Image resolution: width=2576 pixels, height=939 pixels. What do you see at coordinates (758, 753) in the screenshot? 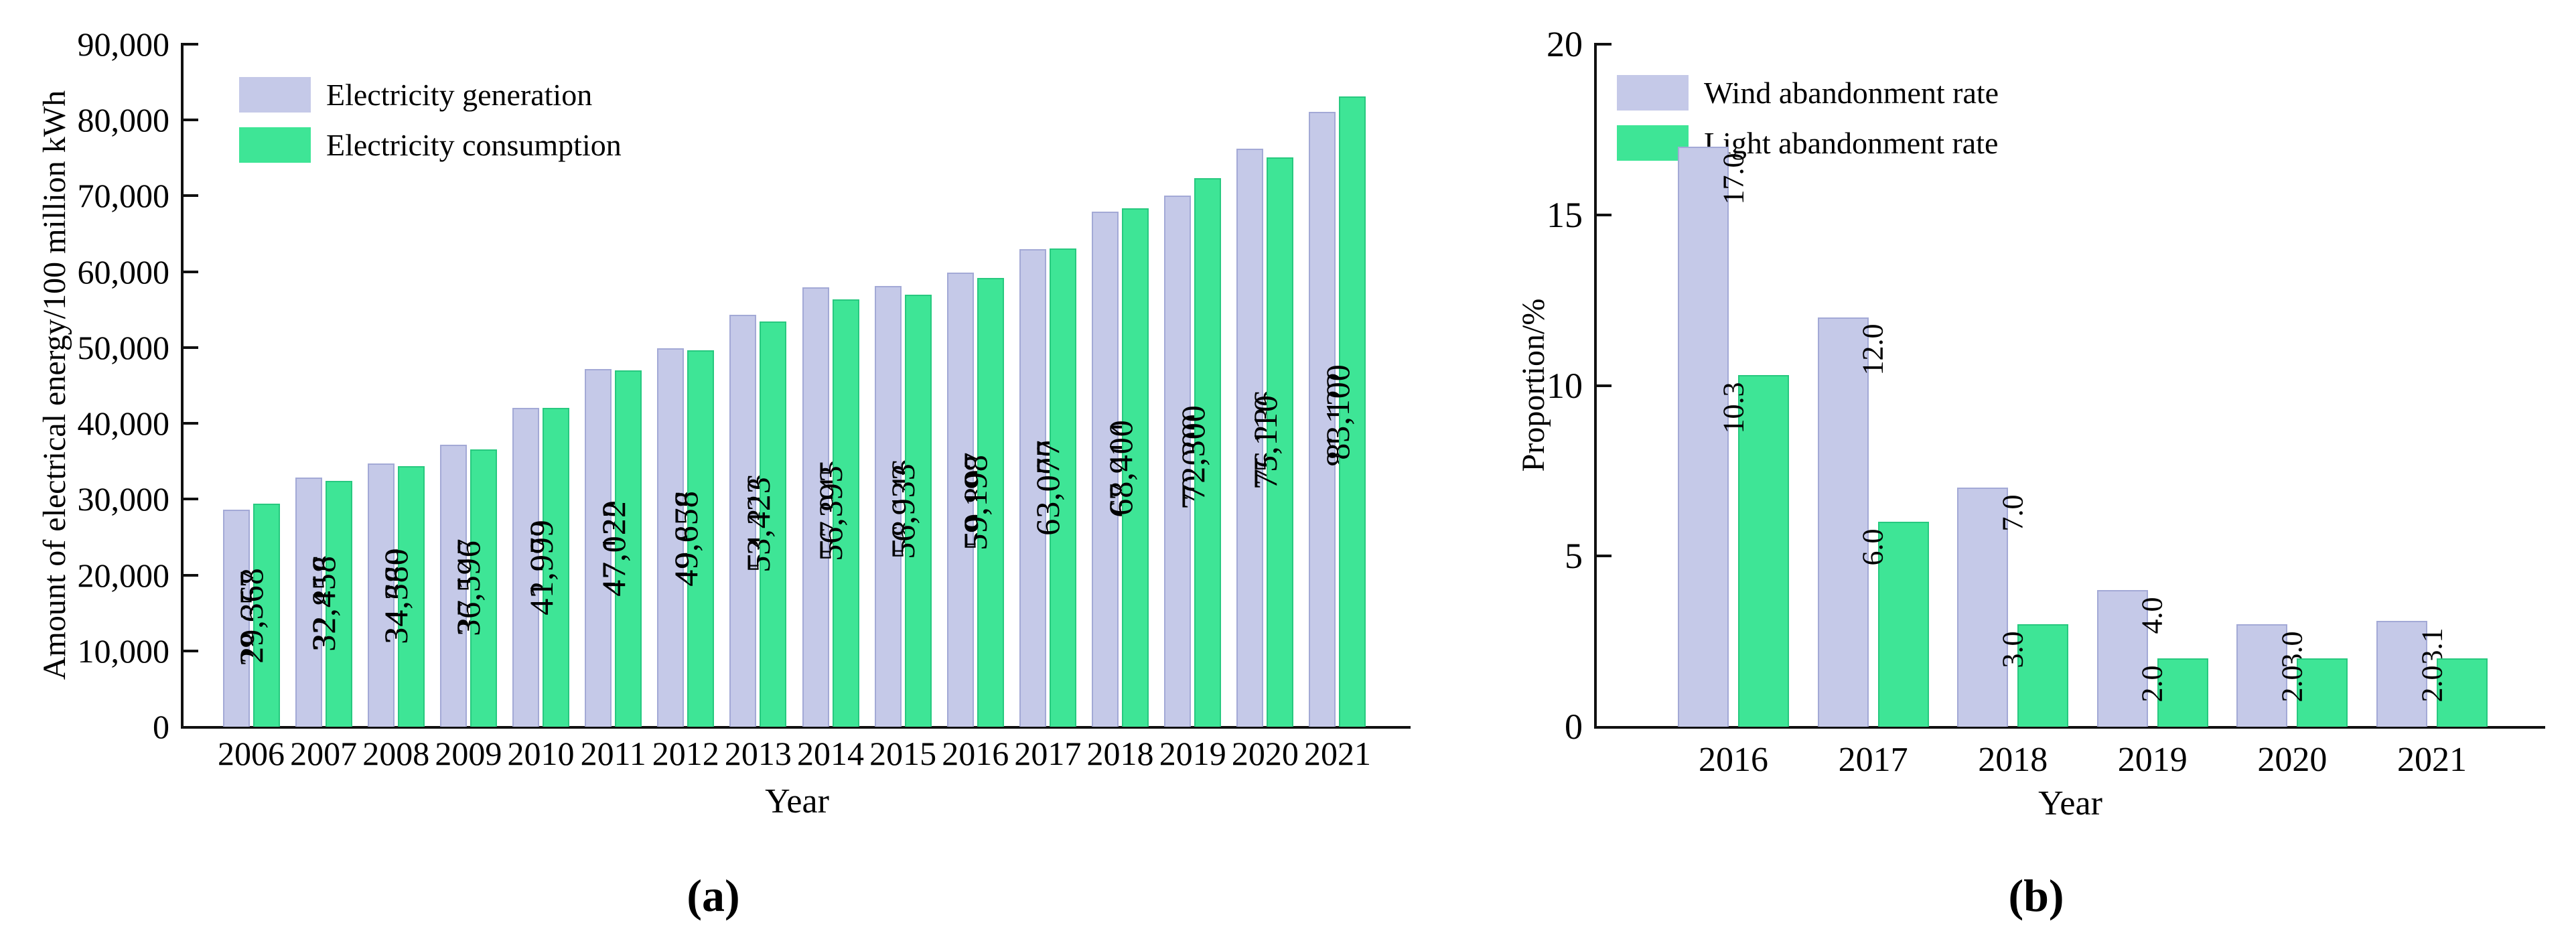
I see `x-tick-label-2013: 2013` at bounding box center [758, 753].